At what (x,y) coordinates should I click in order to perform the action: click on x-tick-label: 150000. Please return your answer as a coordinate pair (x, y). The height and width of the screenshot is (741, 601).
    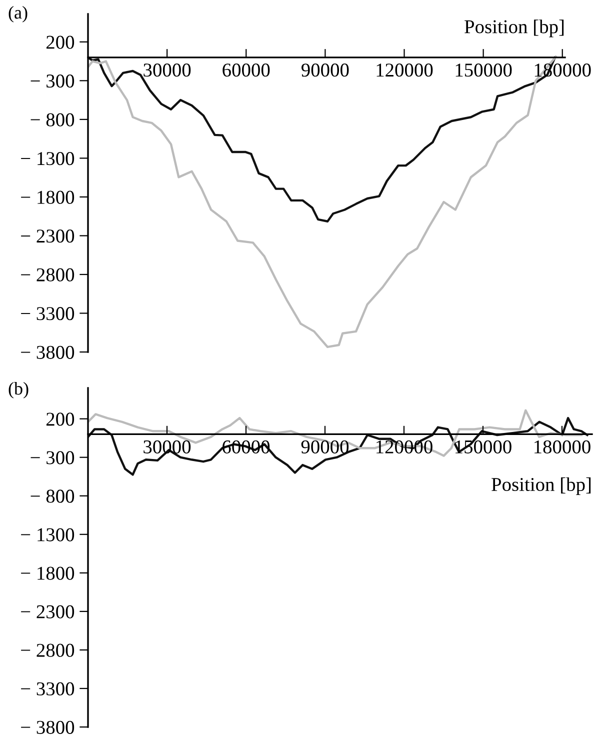
    Looking at the image, I should click on (484, 70).